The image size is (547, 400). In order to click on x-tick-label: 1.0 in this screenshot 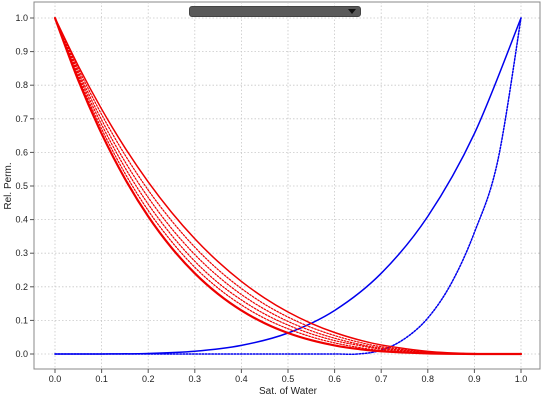, I will do `click(521, 379)`.